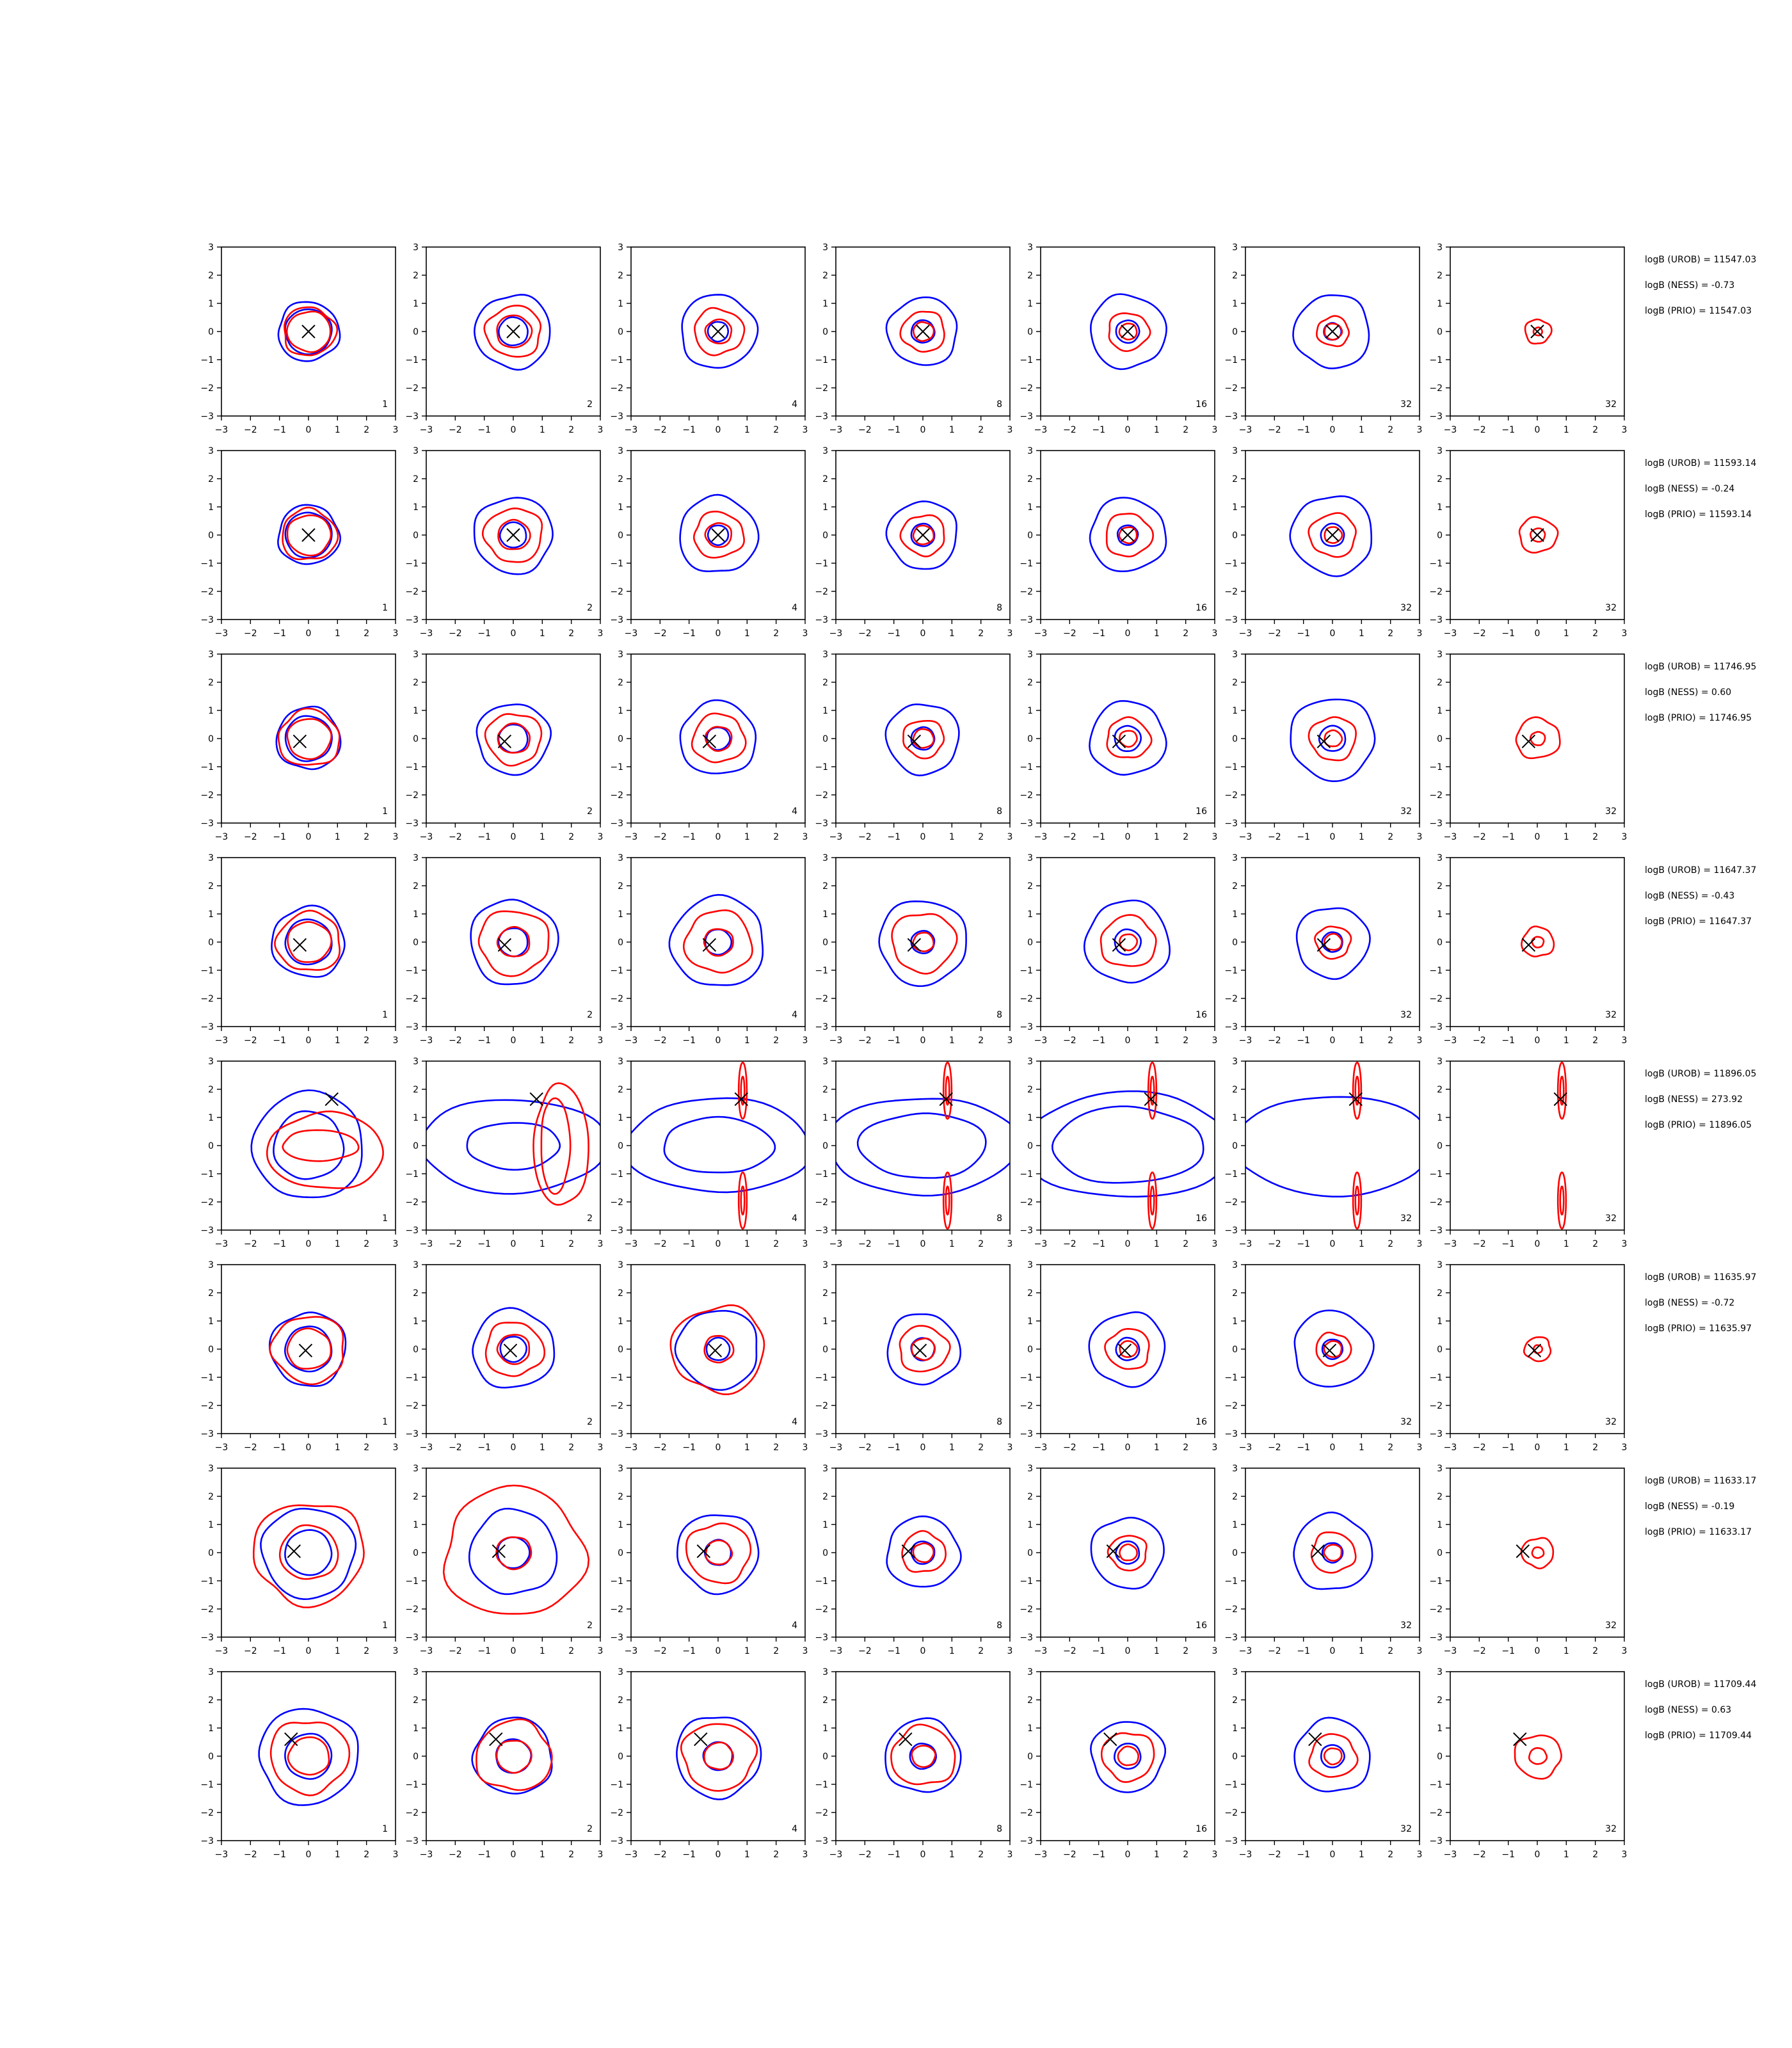  I want to click on subplot-r4-c6: −3 −2 −1 0 1 2 3 −3 −2 −1 0 1 2 3 32, so click(1323, 949).